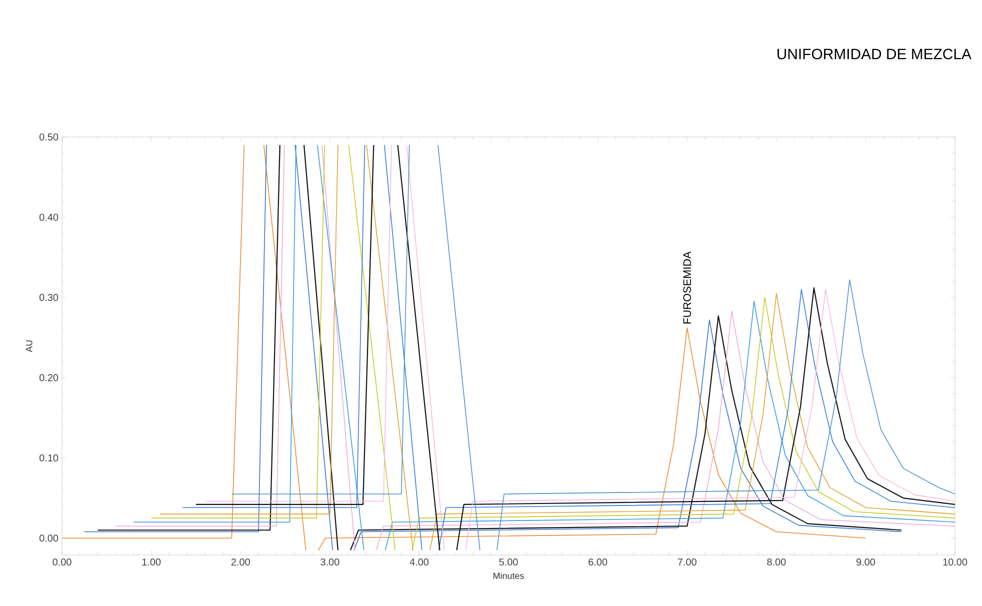 This screenshot has height=606, width=982. Describe the element at coordinates (48, 378) in the screenshot. I see `y-tick-label: 0.20` at that location.